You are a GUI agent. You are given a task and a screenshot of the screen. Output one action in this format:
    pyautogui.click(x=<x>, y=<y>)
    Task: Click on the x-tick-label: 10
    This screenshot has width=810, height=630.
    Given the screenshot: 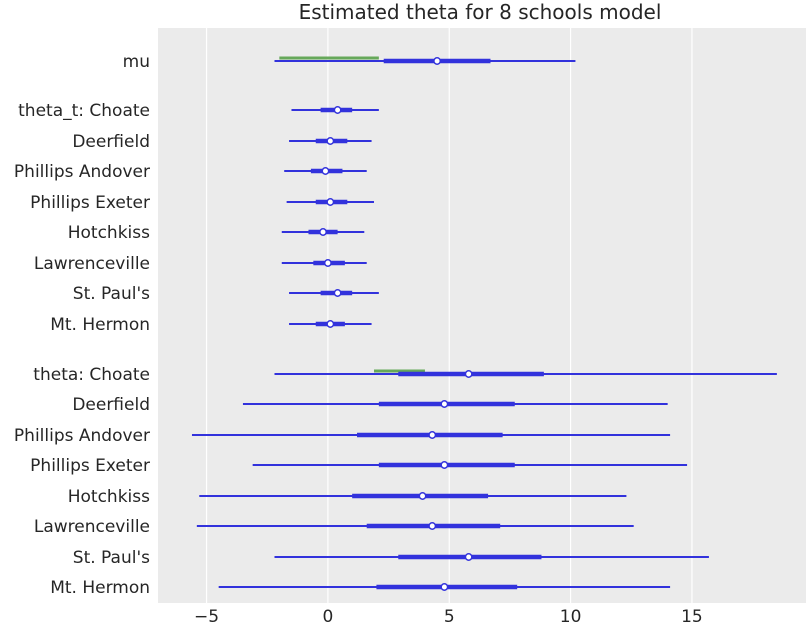 What is the action you would take?
    pyautogui.click(x=571, y=617)
    